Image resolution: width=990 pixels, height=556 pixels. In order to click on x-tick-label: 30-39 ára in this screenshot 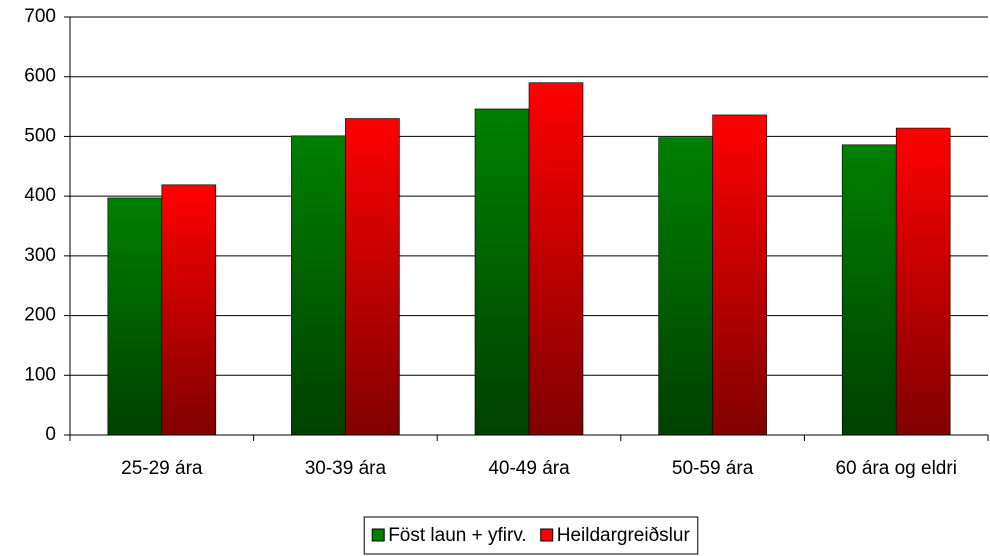, I will do `click(346, 468)`.